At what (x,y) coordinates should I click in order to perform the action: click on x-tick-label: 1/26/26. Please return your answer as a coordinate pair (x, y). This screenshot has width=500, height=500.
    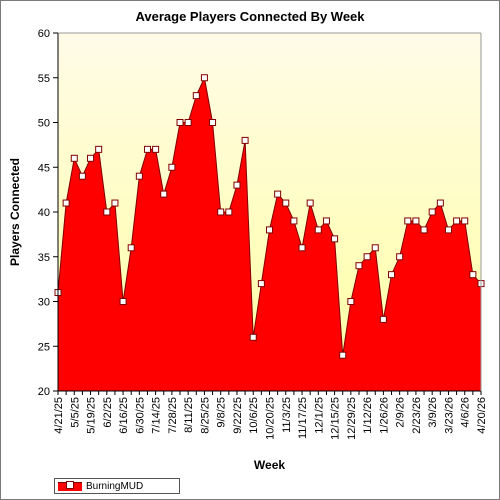
    Looking at the image, I should click on (384, 415).